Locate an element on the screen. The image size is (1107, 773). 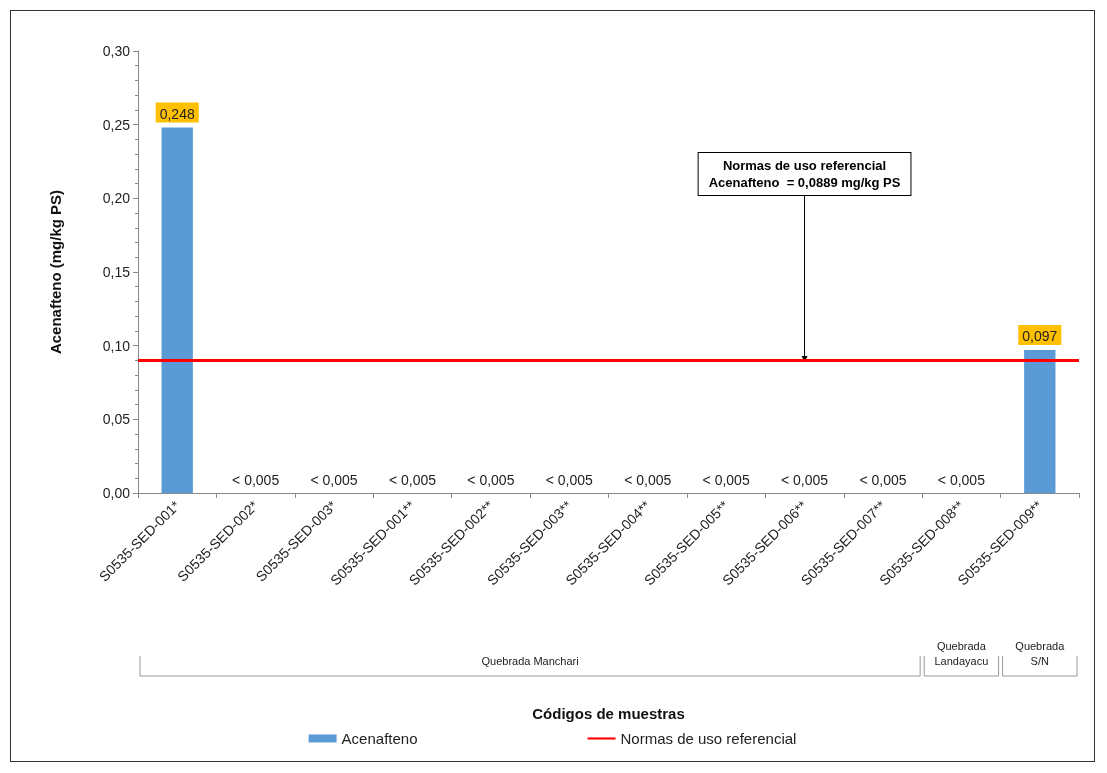
y-tick-label: 0,30 is located at coordinates (116, 51).